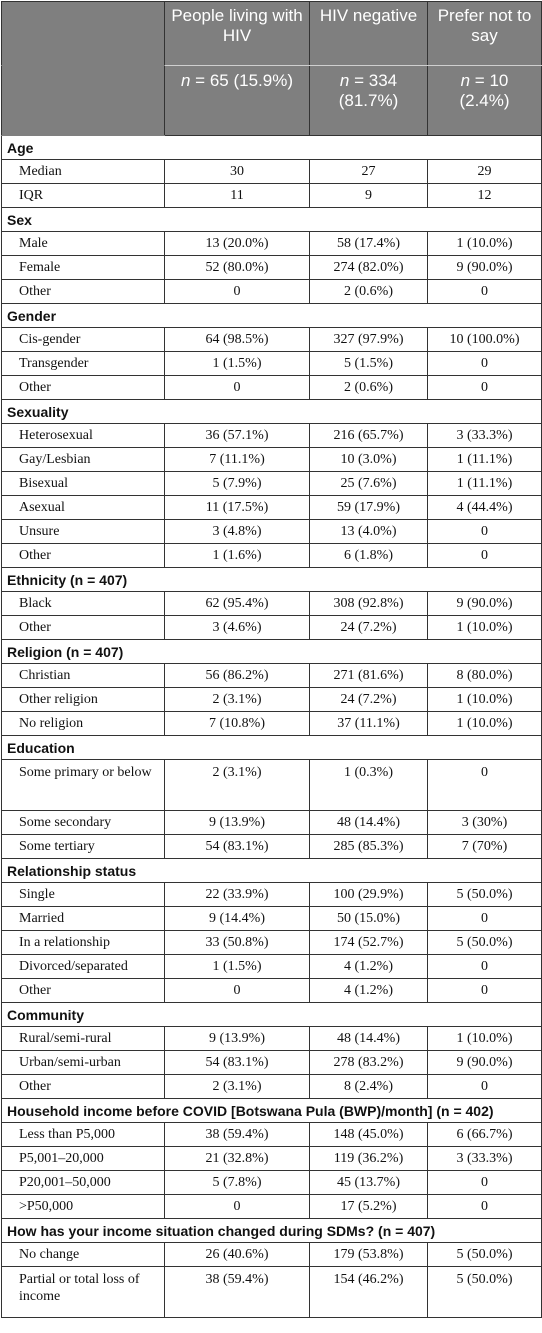  What do you see at coordinates (83, 699) in the screenshot?
I see `row-label: Other religion` at bounding box center [83, 699].